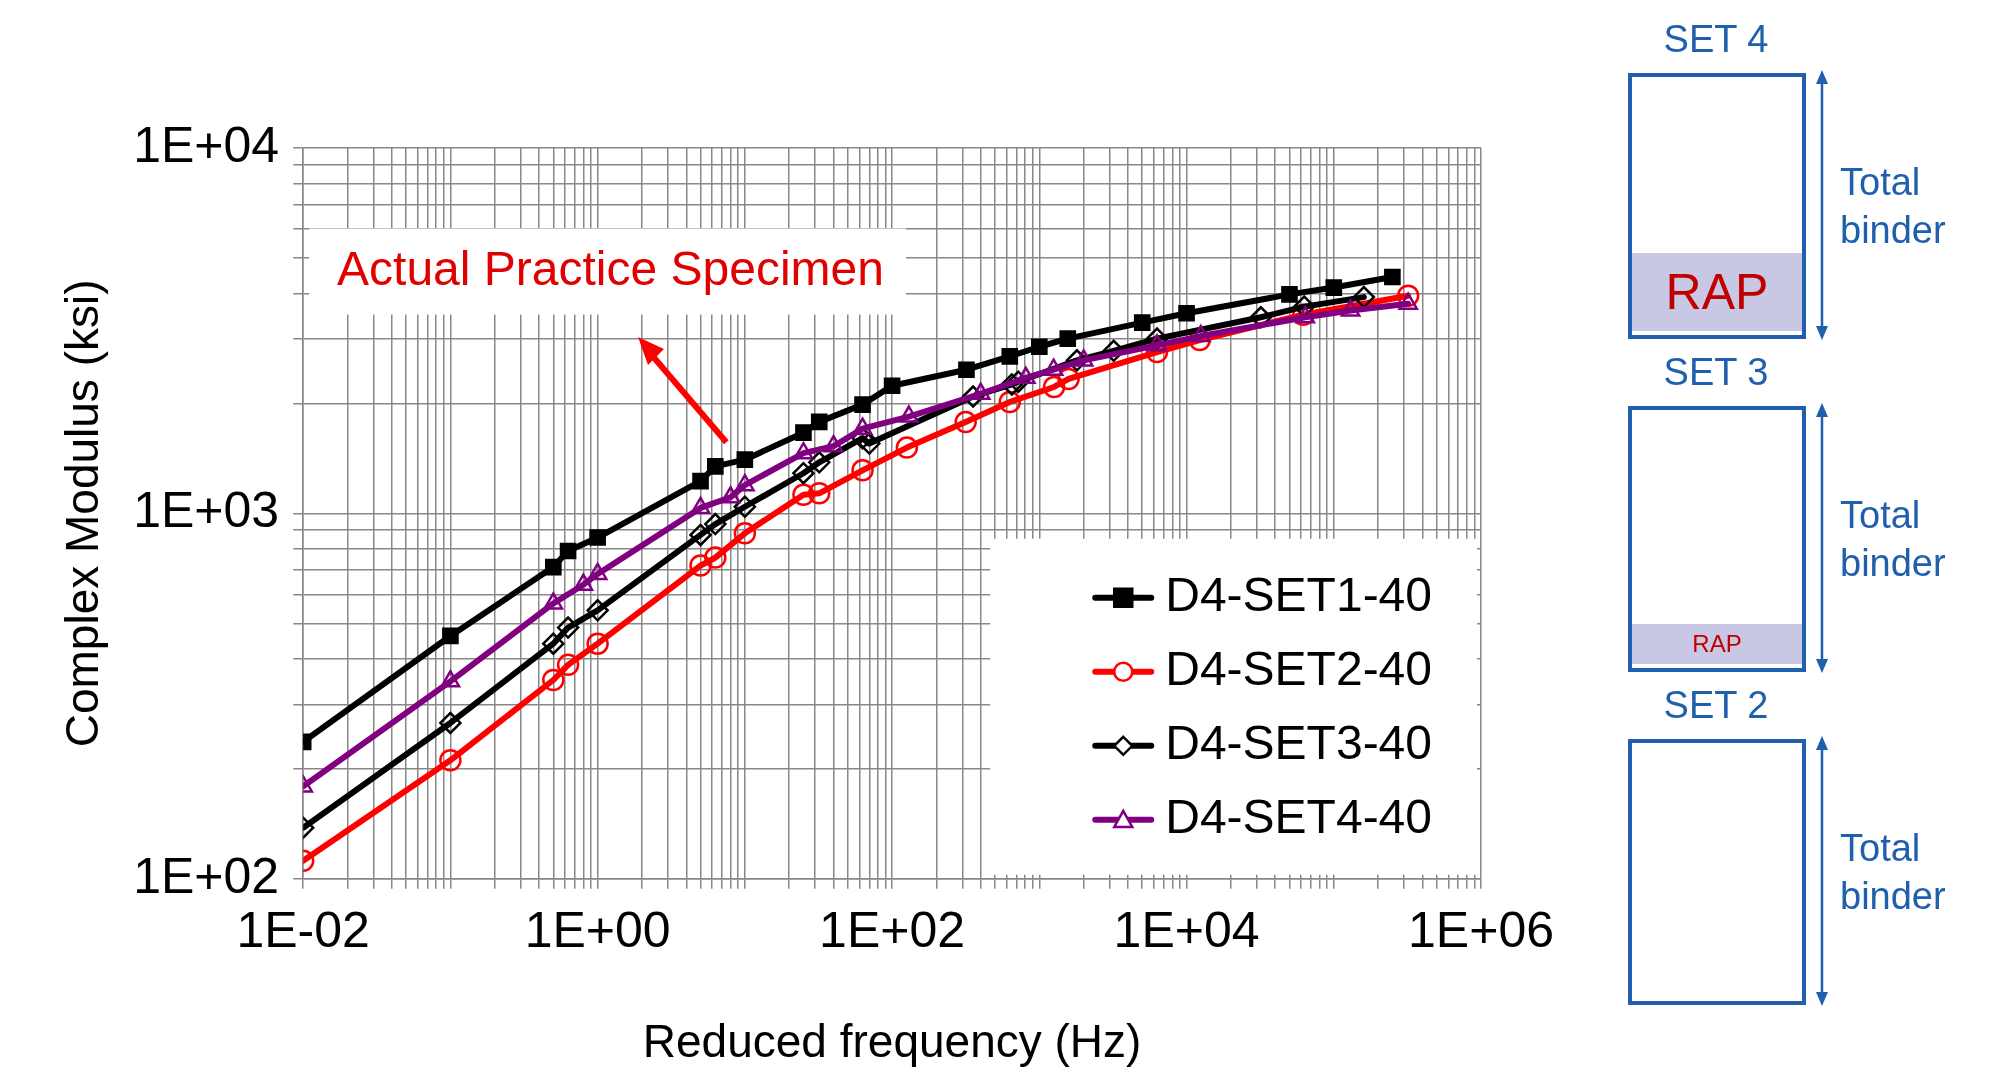  Describe the element at coordinates (1716, 39) in the screenshot. I see `text: SET 4` at that location.